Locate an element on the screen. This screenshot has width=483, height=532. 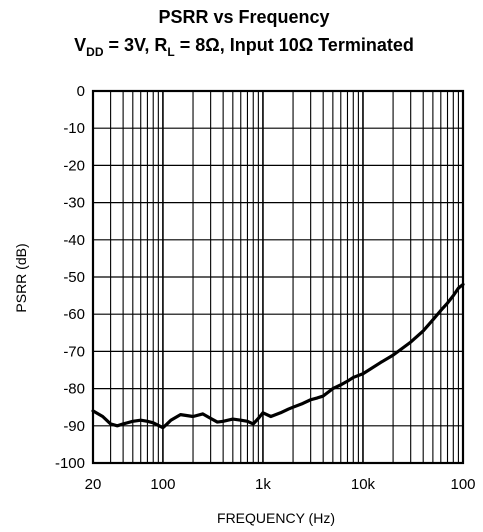
chart-subtitle: VDD = 3V, RL = 8Ω, Input 10Ω Terminated is located at coordinates (244, 47).